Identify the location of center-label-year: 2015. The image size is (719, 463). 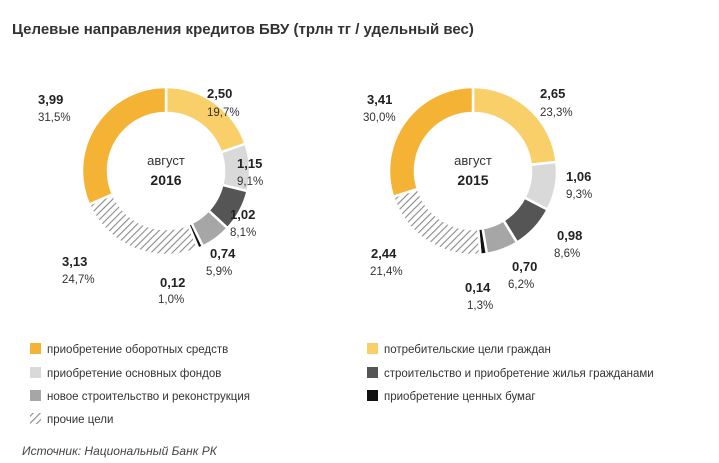
(472, 180).